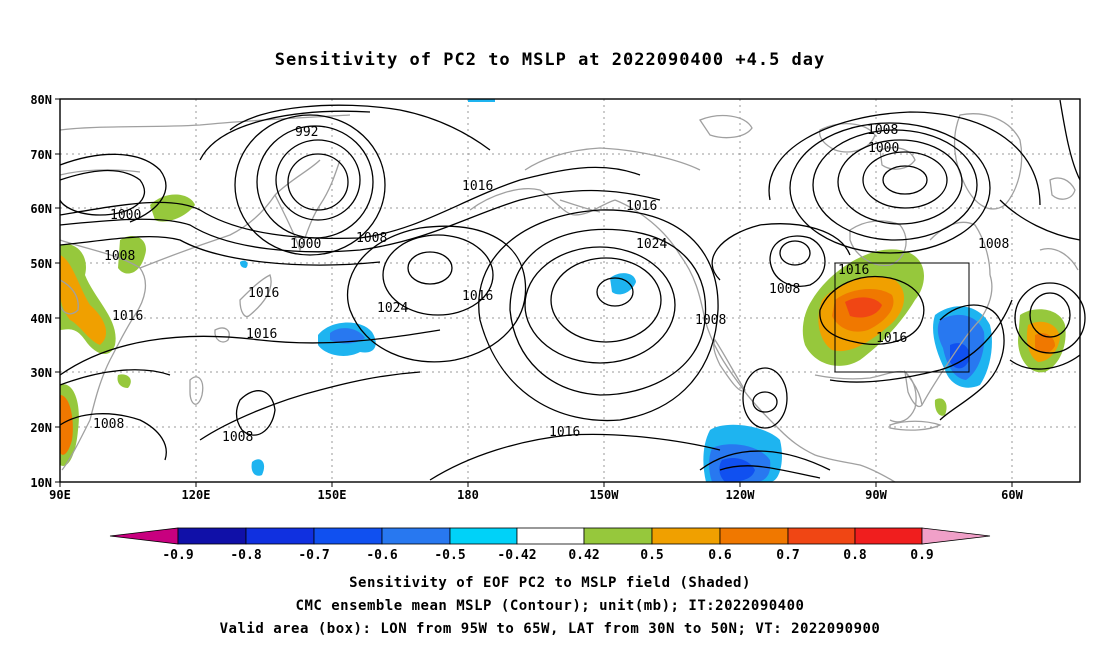 This screenshot has width=1100, height=650. Describe the element at coordinates (516, 555) in the screenshot. I see `colorbar-label: -0.42` at that location.